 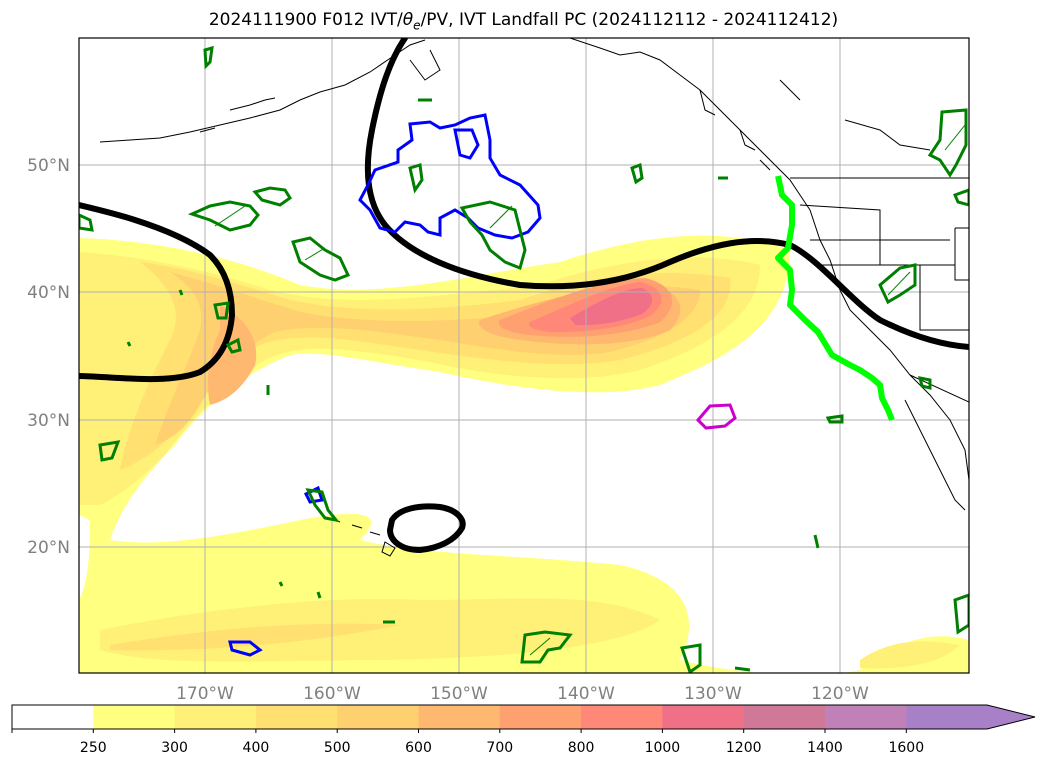 What do you see at coordinates (256, 748) in the screenshot?
I see `colorbar-tick-label: 400` at bounding box center [256, 748].